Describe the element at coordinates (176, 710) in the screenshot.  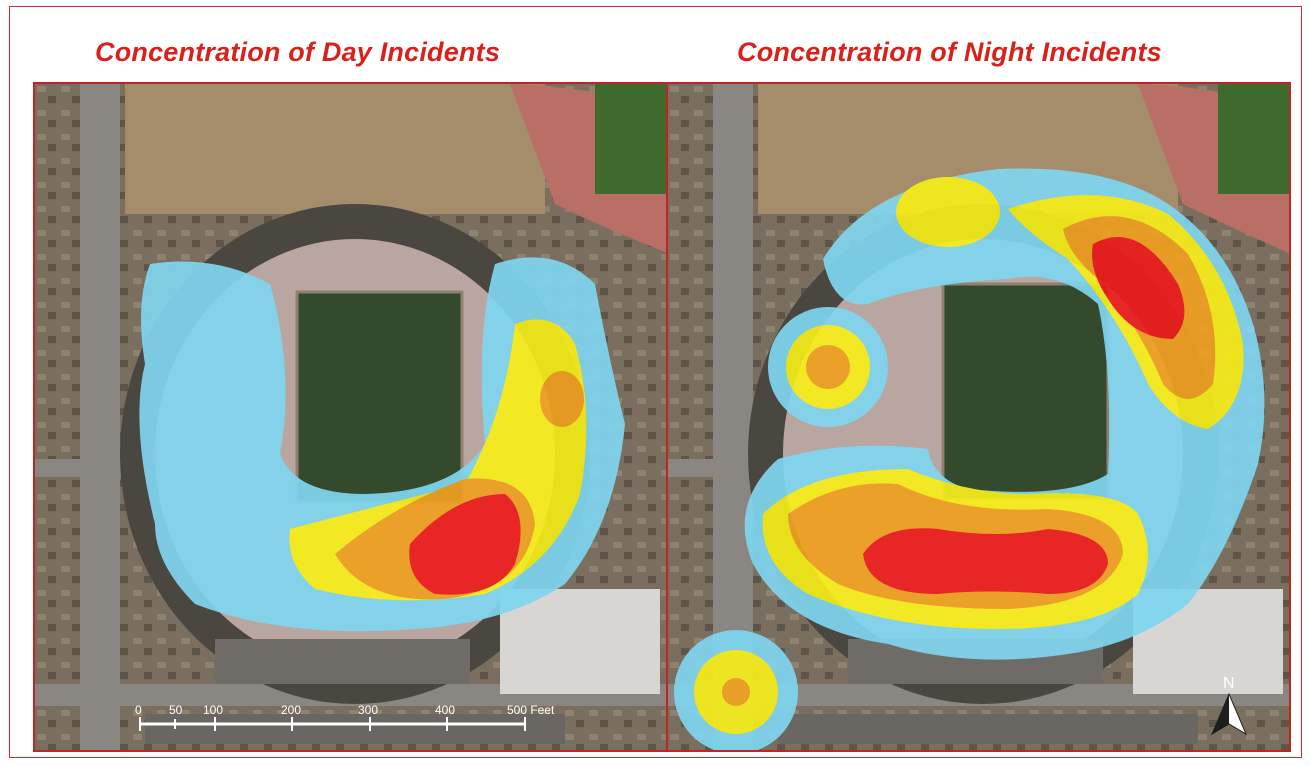
I see `scale-label: 50` at that location.